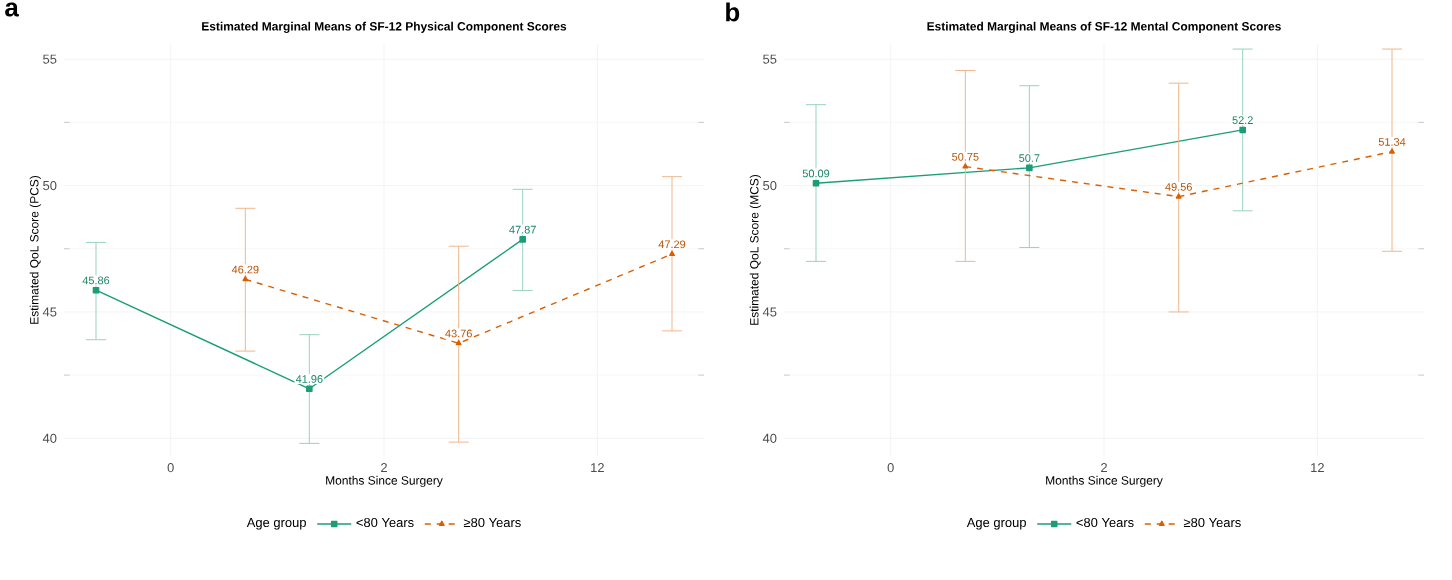  Describe the element at coordinates (12, 9) in the screenshot. I see `text: a` at that location.